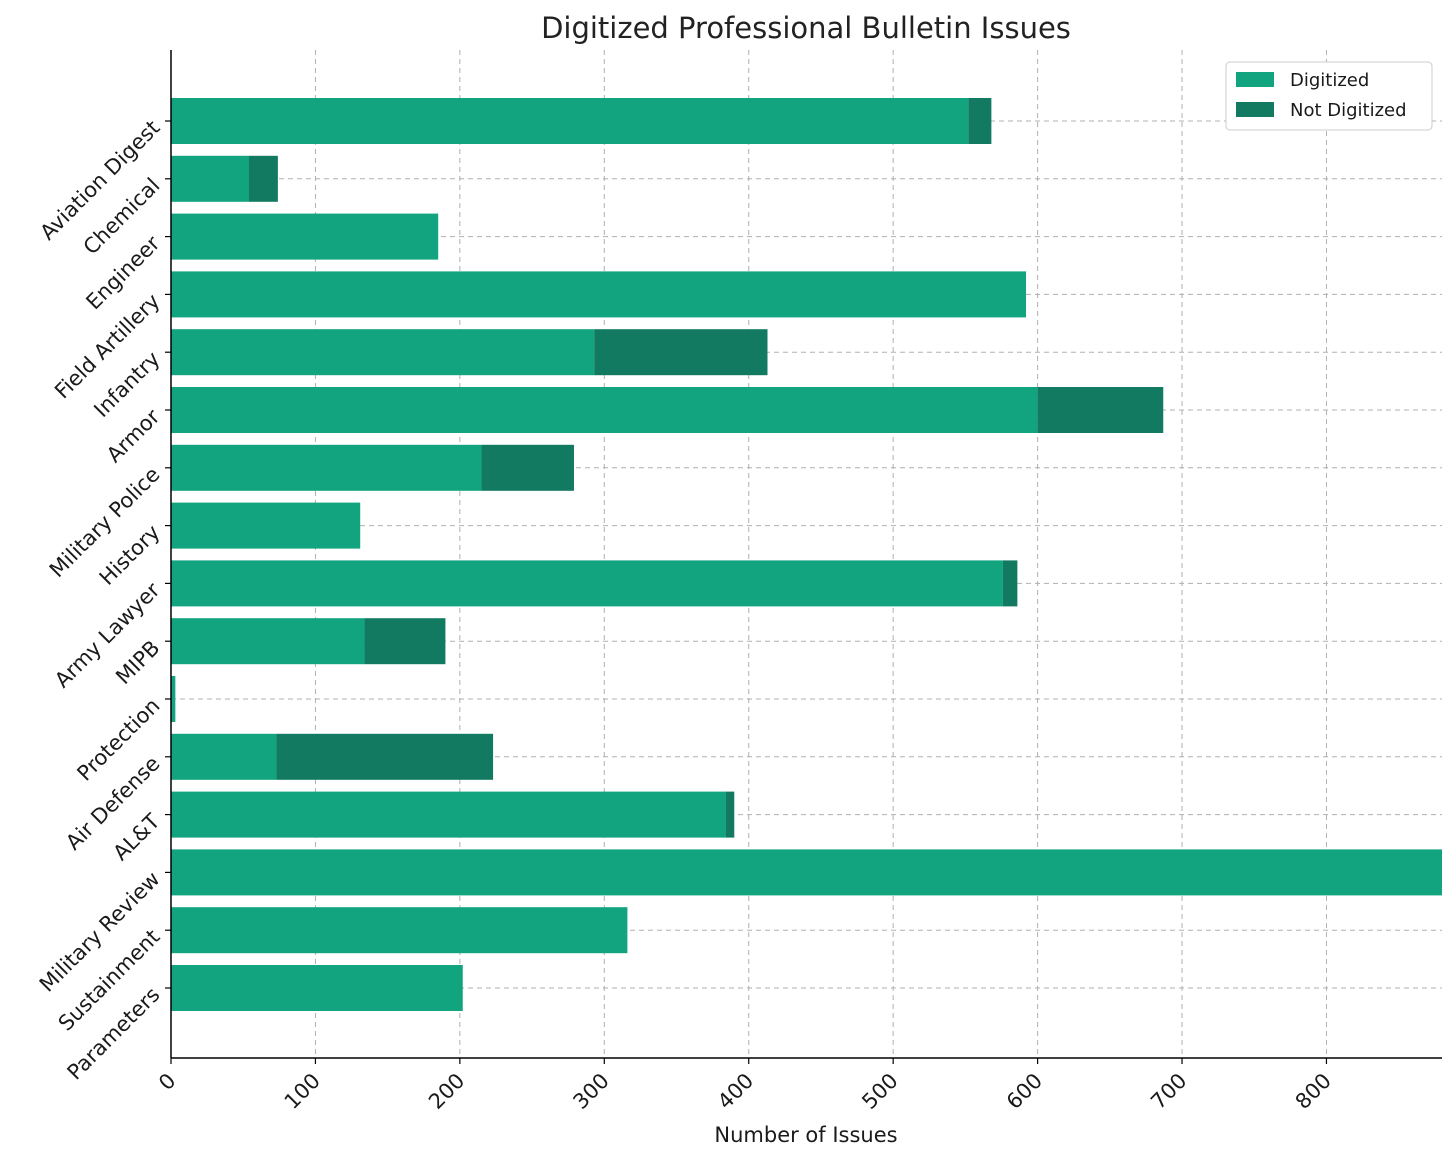 Image resolution: width=1456 pixels, height=1162 pixels. I want to click on x-tick-label: 100, so click(302, 1091).